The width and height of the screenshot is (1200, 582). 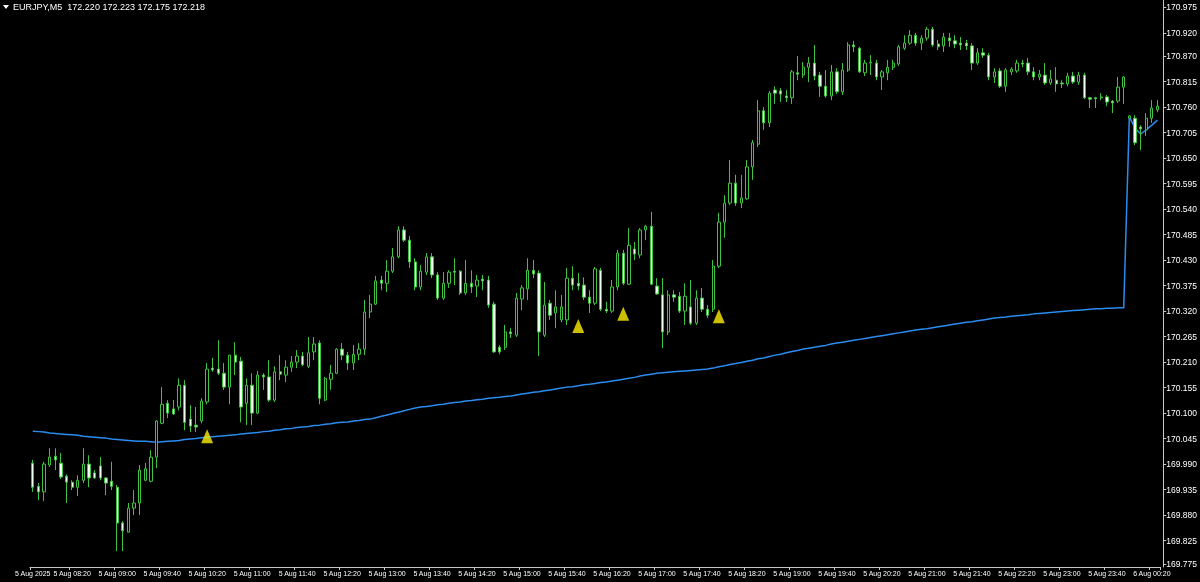 I want to click on y-tick-label: 169.935, so click(x=1182, y=489).